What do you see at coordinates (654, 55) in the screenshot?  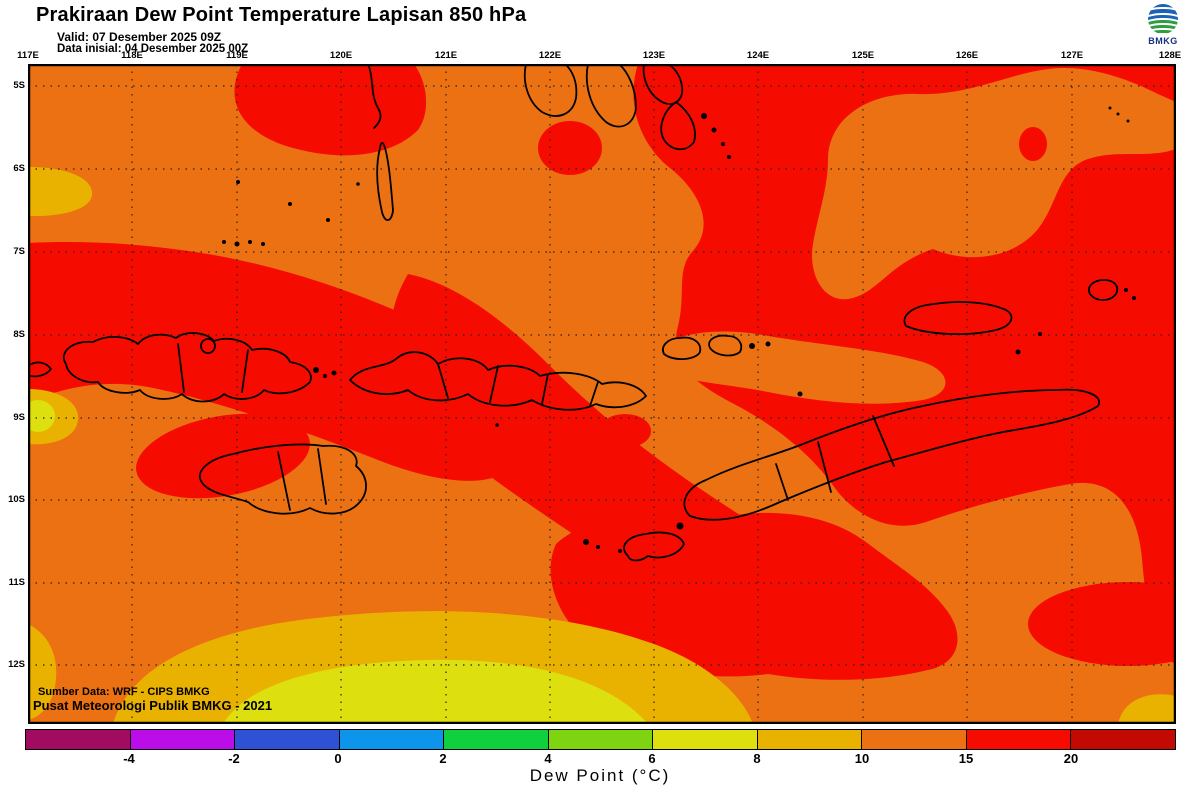 I see `lon-tick-123e: 123E` at bounding box center [654, 55].